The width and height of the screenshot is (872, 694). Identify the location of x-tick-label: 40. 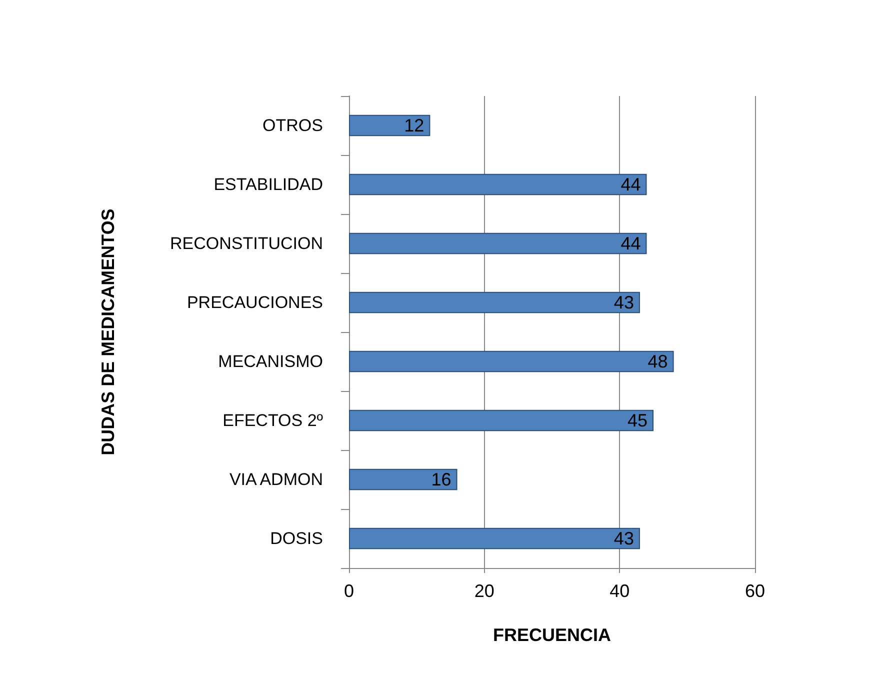
(620, 591).